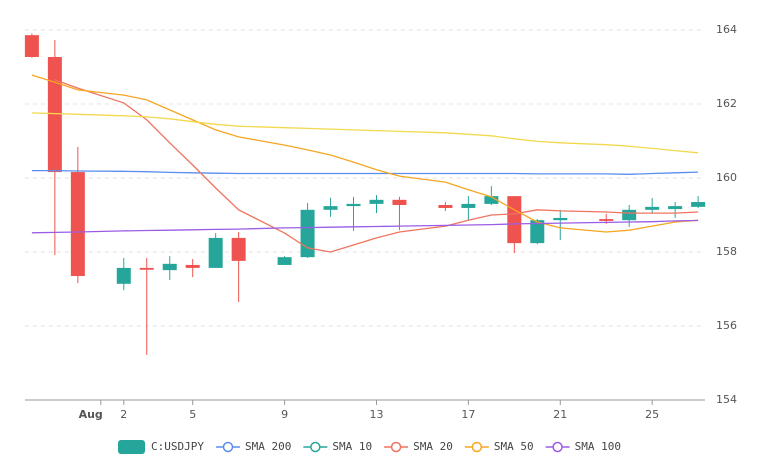 This screenshot has width=770, height=467. I want to click on legend-label: SMA 50, so click(514, 446).